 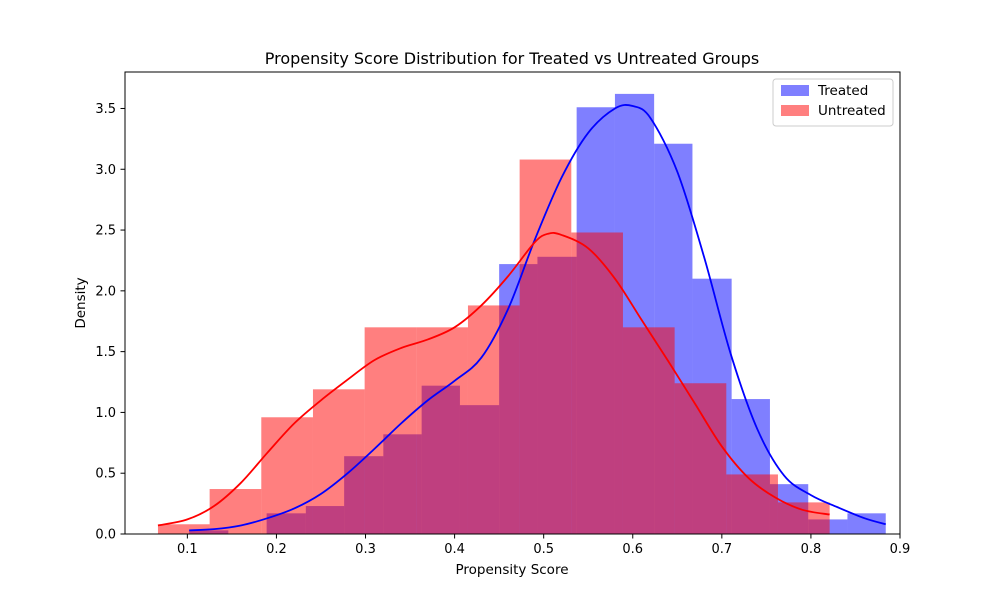 What do you see at coordinates (721, 549) in the screenshot?
I see `x-tick-label-6: 0.7` at bounding box center [721, 549].